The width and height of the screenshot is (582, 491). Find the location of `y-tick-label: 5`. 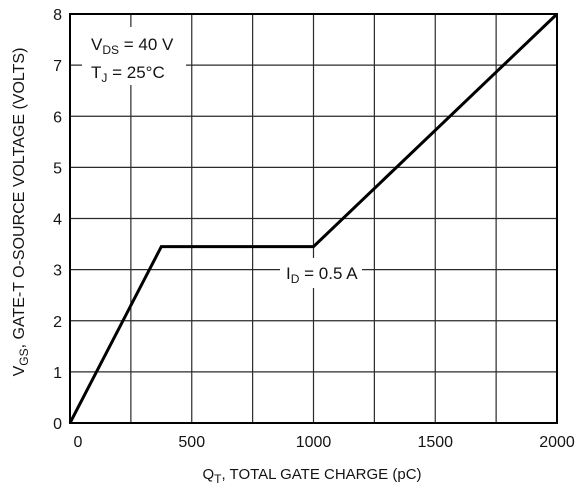

y-tick-label: 5 is located at coordinates (57, 168).